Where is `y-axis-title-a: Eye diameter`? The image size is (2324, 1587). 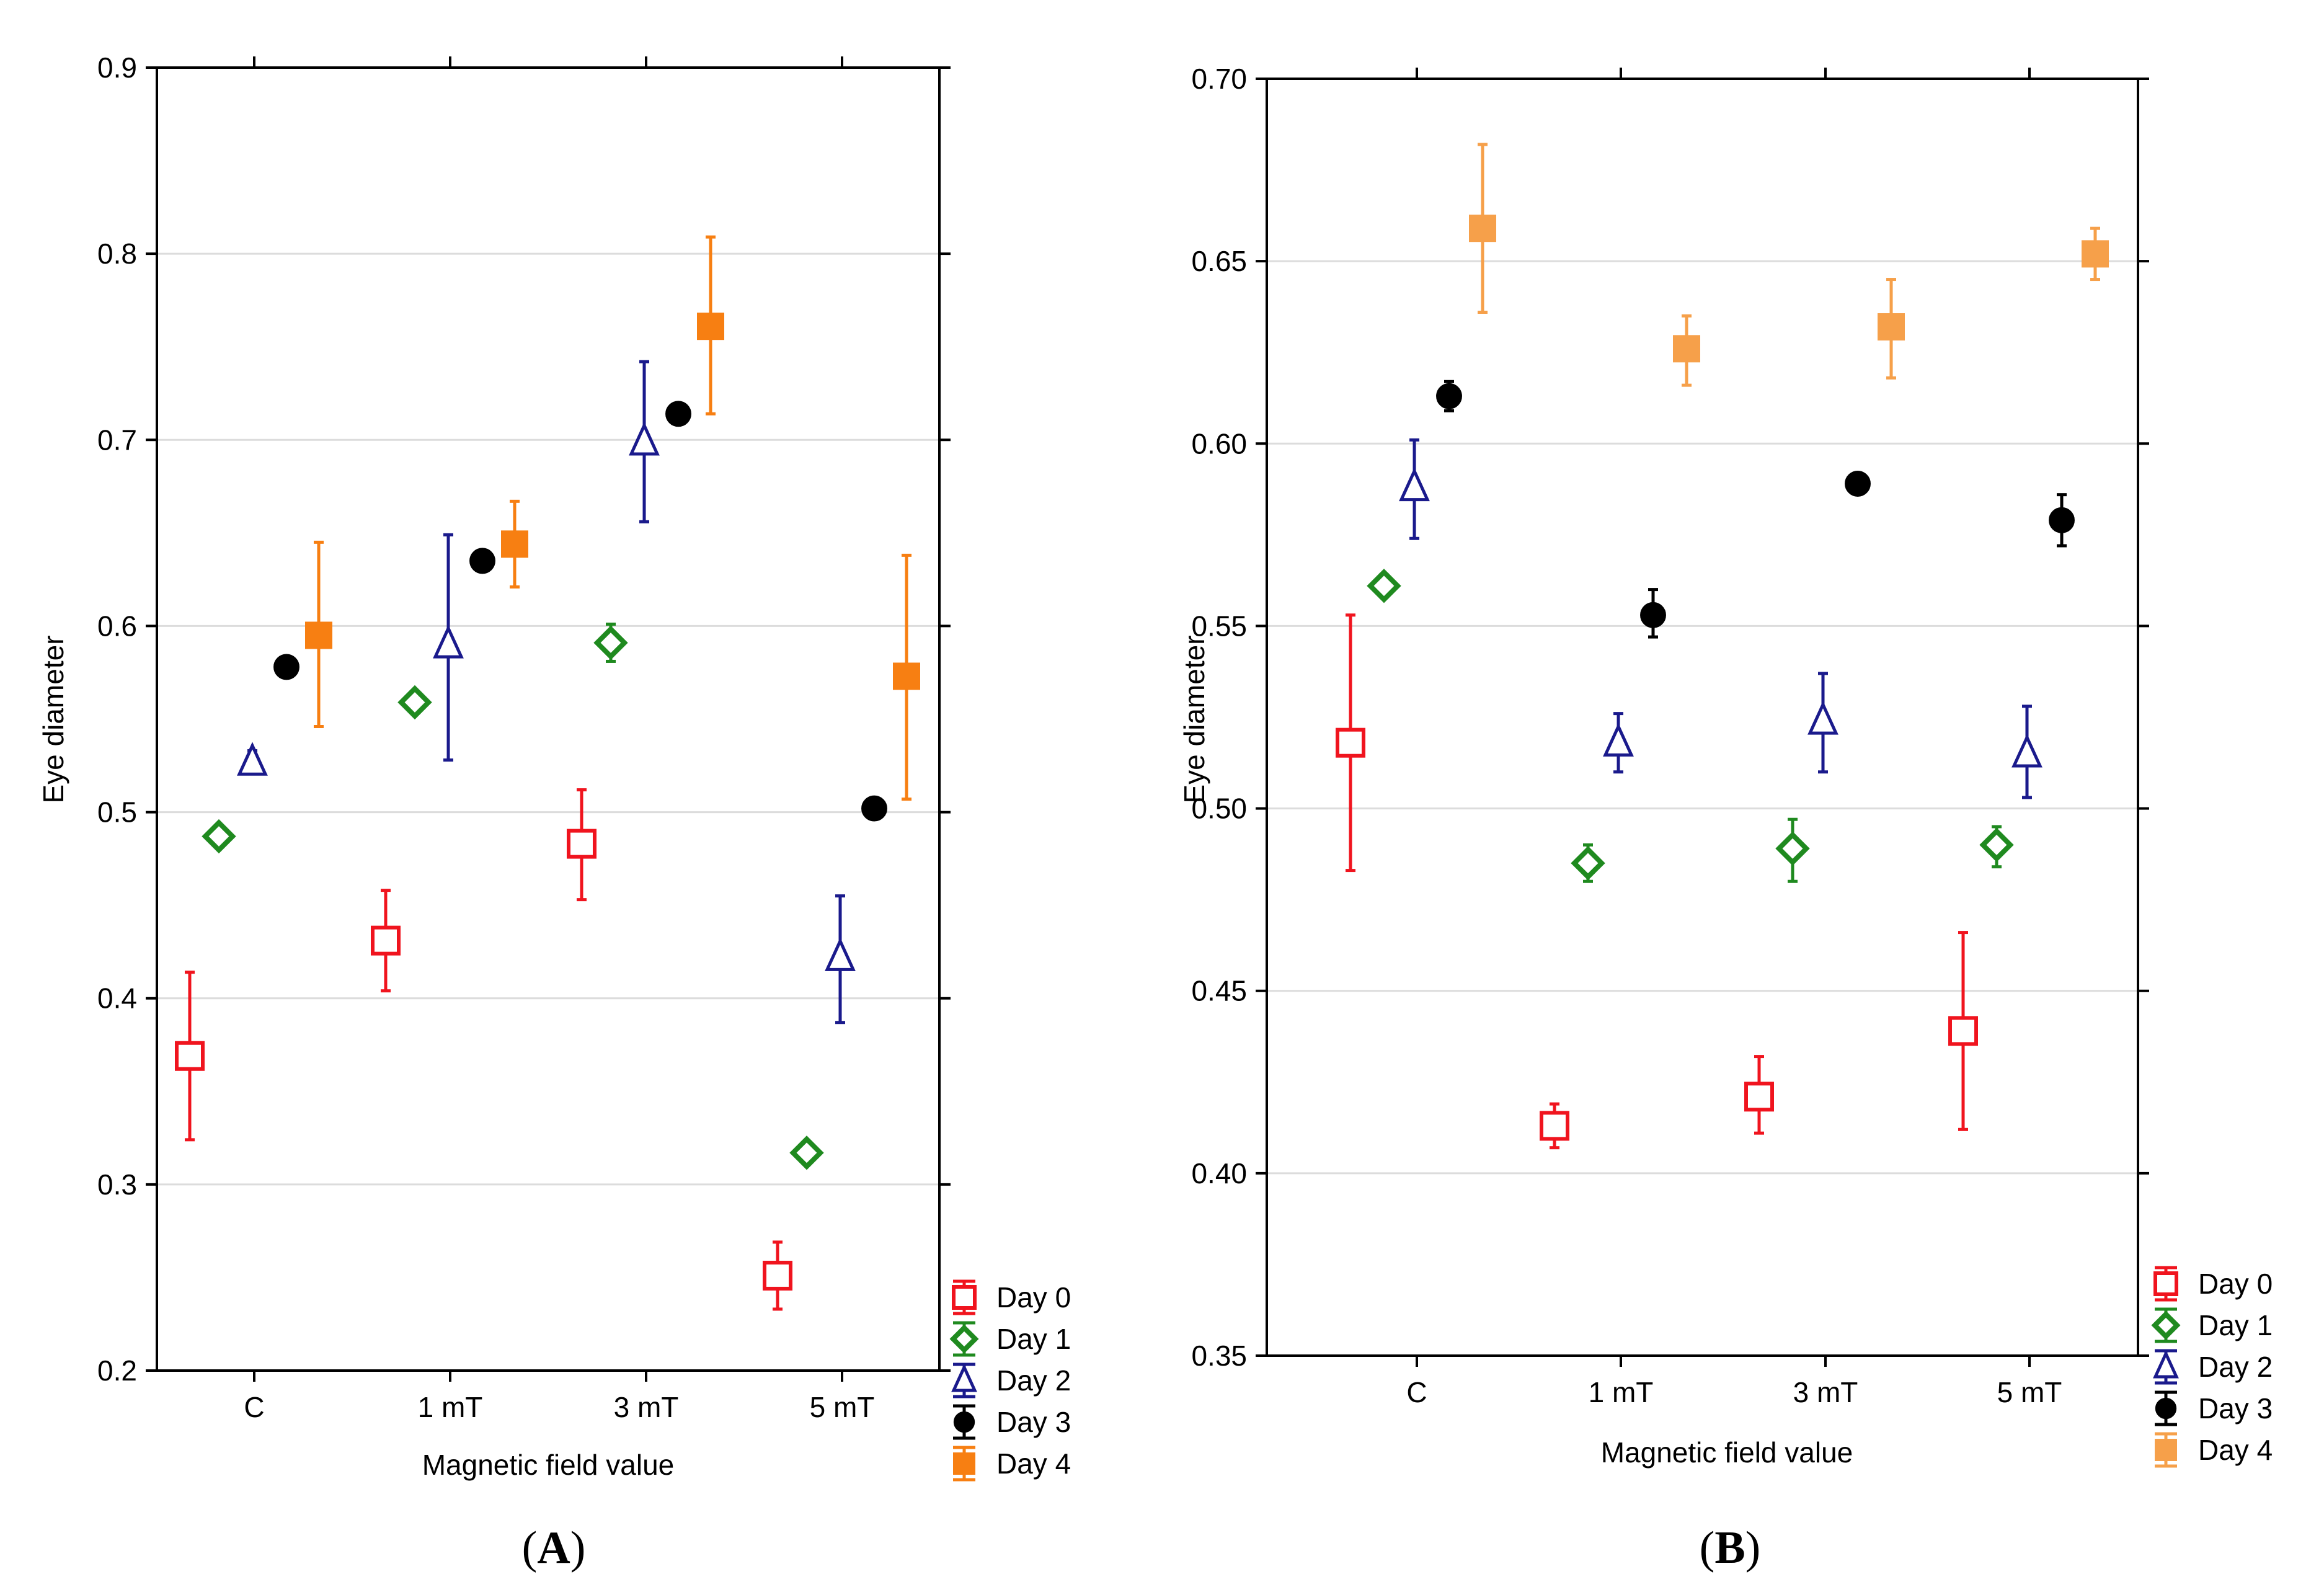 y-axis-title-a: Eye diameter is located at coordinates (53, 719).